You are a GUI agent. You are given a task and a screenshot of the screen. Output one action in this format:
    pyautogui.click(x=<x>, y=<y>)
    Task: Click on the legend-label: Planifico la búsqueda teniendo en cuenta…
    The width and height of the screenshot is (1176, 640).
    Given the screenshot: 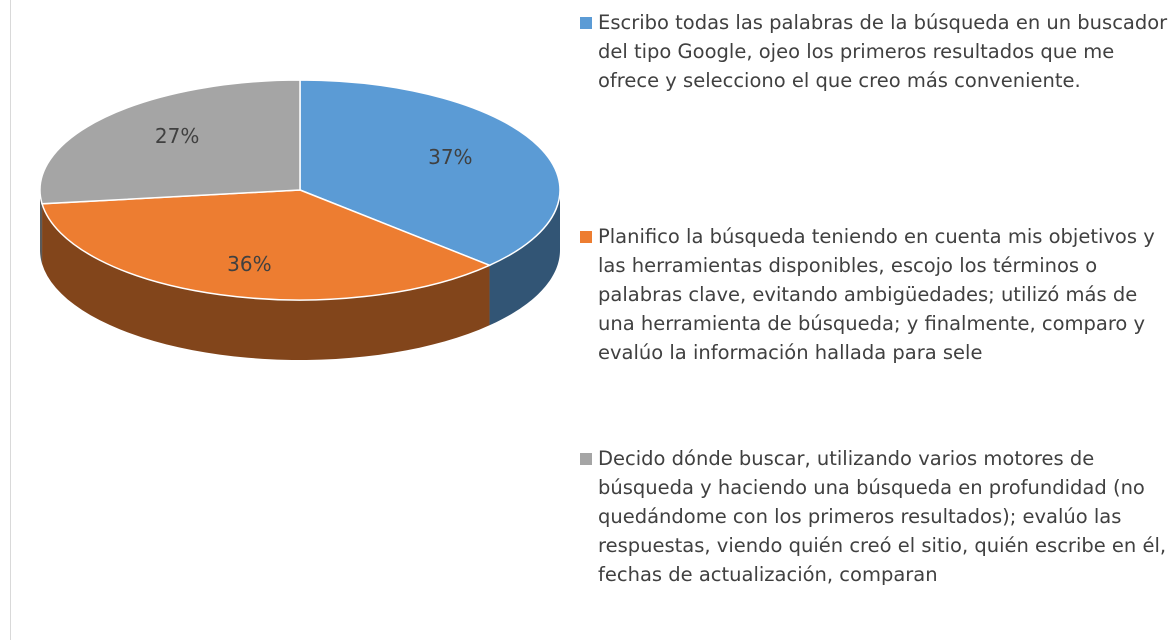 What is the action you would take?
    pyautogui.click(x=876, y=294)
    